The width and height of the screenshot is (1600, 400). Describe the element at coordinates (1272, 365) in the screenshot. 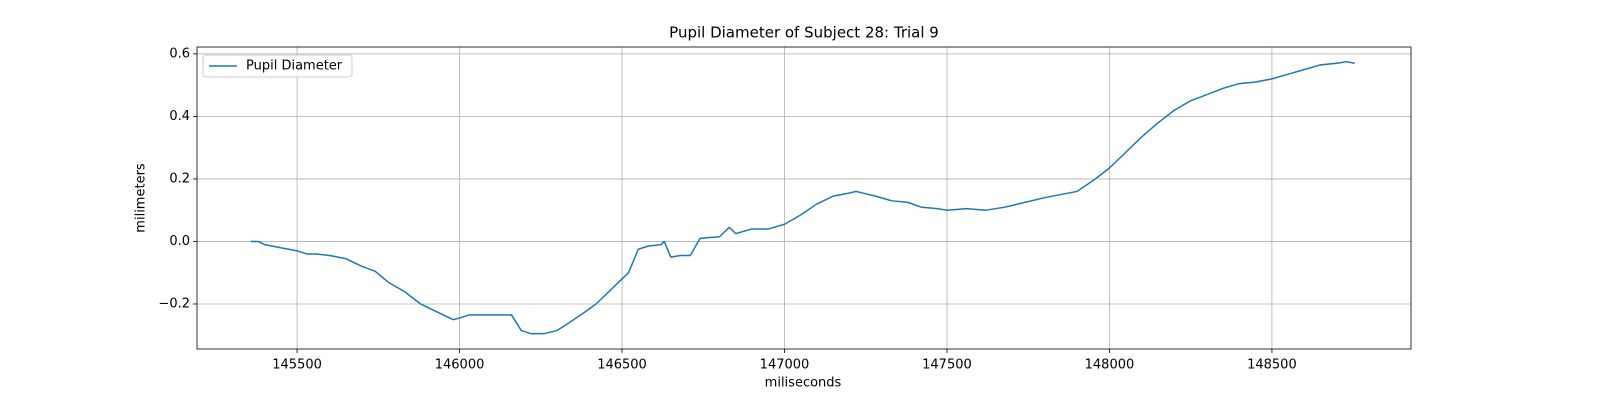

I see `x-tick-label: 148500` at that location.